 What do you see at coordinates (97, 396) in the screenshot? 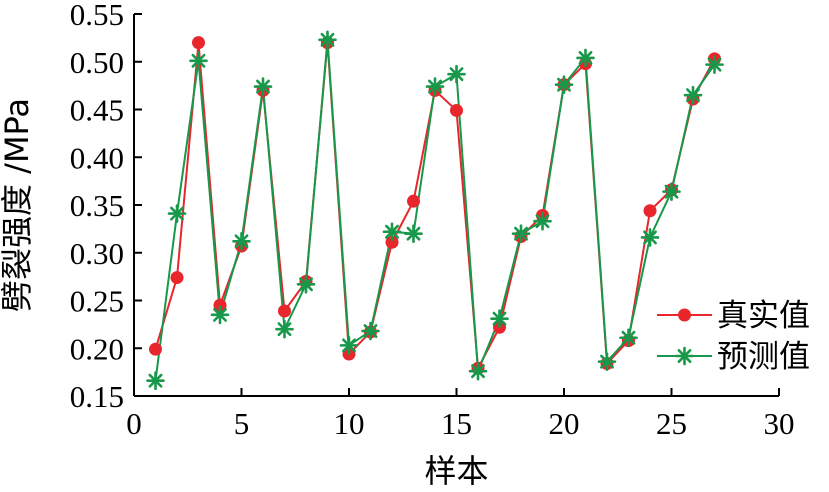
I see `y-tick-label: 0.15` at bounding box center [97, 396].